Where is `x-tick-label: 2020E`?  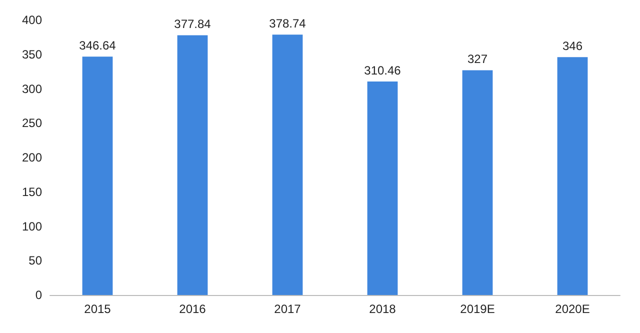
x-tick-label: 2020E is located at coordinates (572, 309).